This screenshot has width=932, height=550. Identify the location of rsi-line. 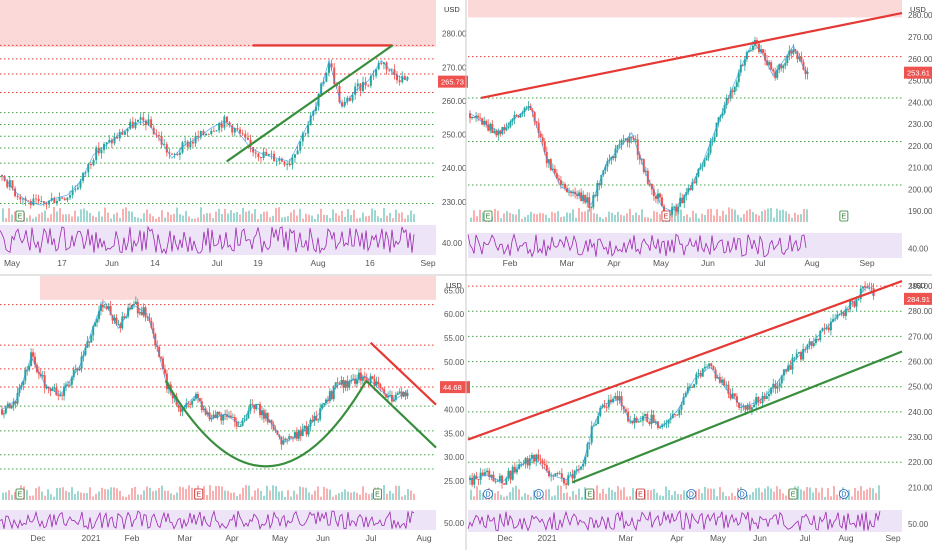
(207, 520).